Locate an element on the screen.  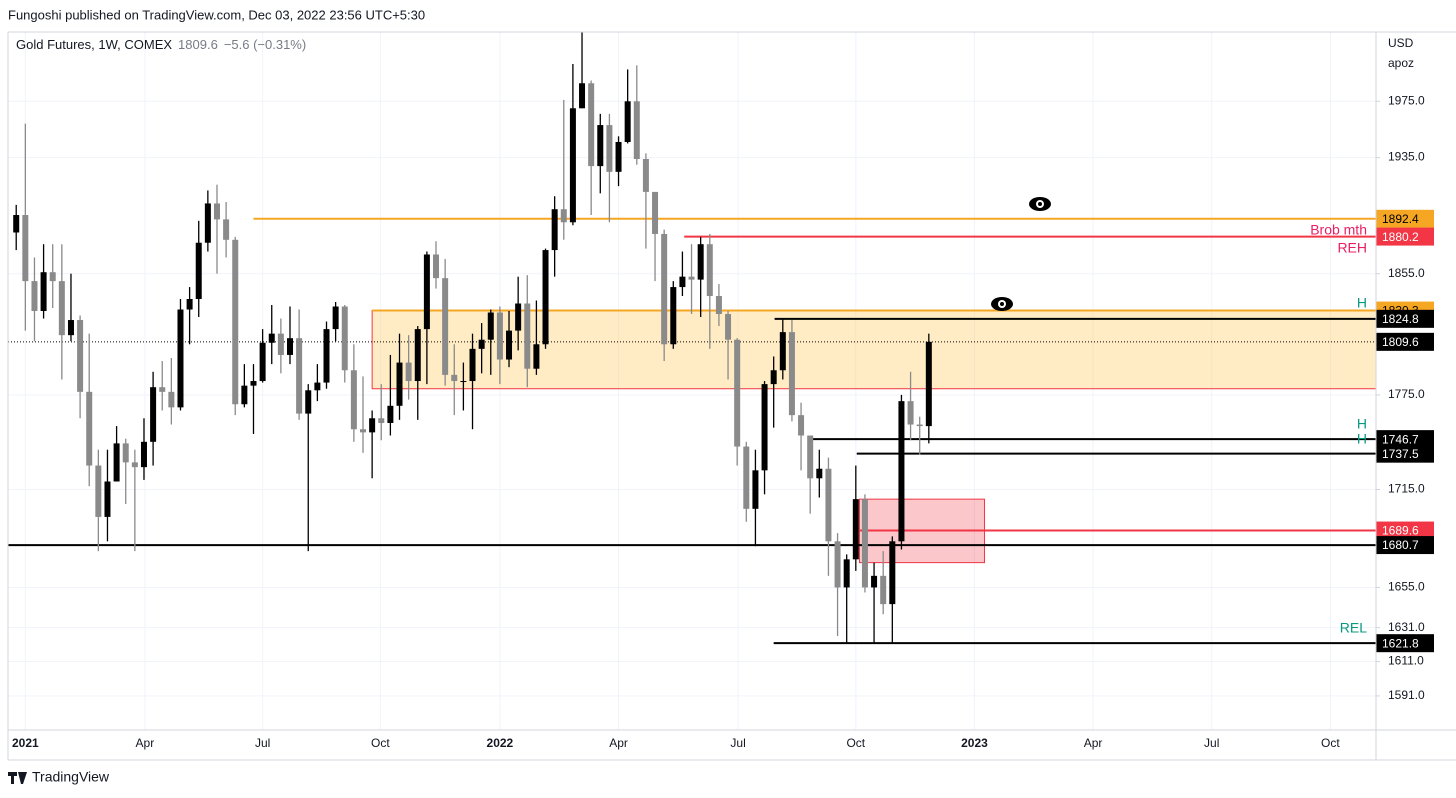
annotation: REL is located at coordinates (1353, 628).